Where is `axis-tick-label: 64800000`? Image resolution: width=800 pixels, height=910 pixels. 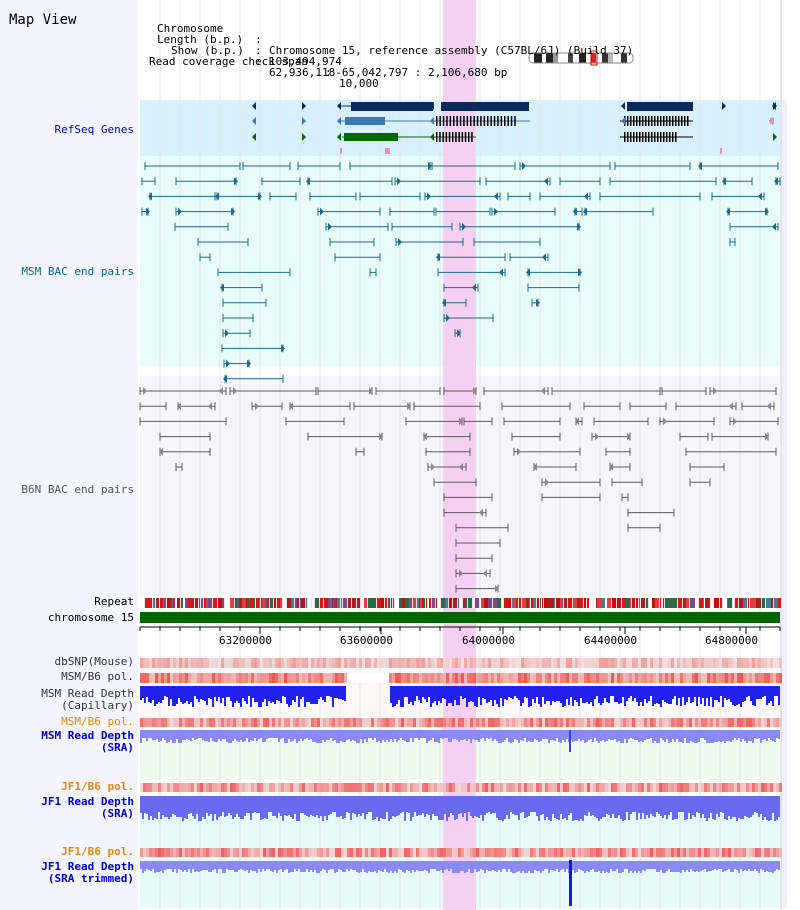
axis-tick-label: 64800000 is located at coordinates (731, 640).